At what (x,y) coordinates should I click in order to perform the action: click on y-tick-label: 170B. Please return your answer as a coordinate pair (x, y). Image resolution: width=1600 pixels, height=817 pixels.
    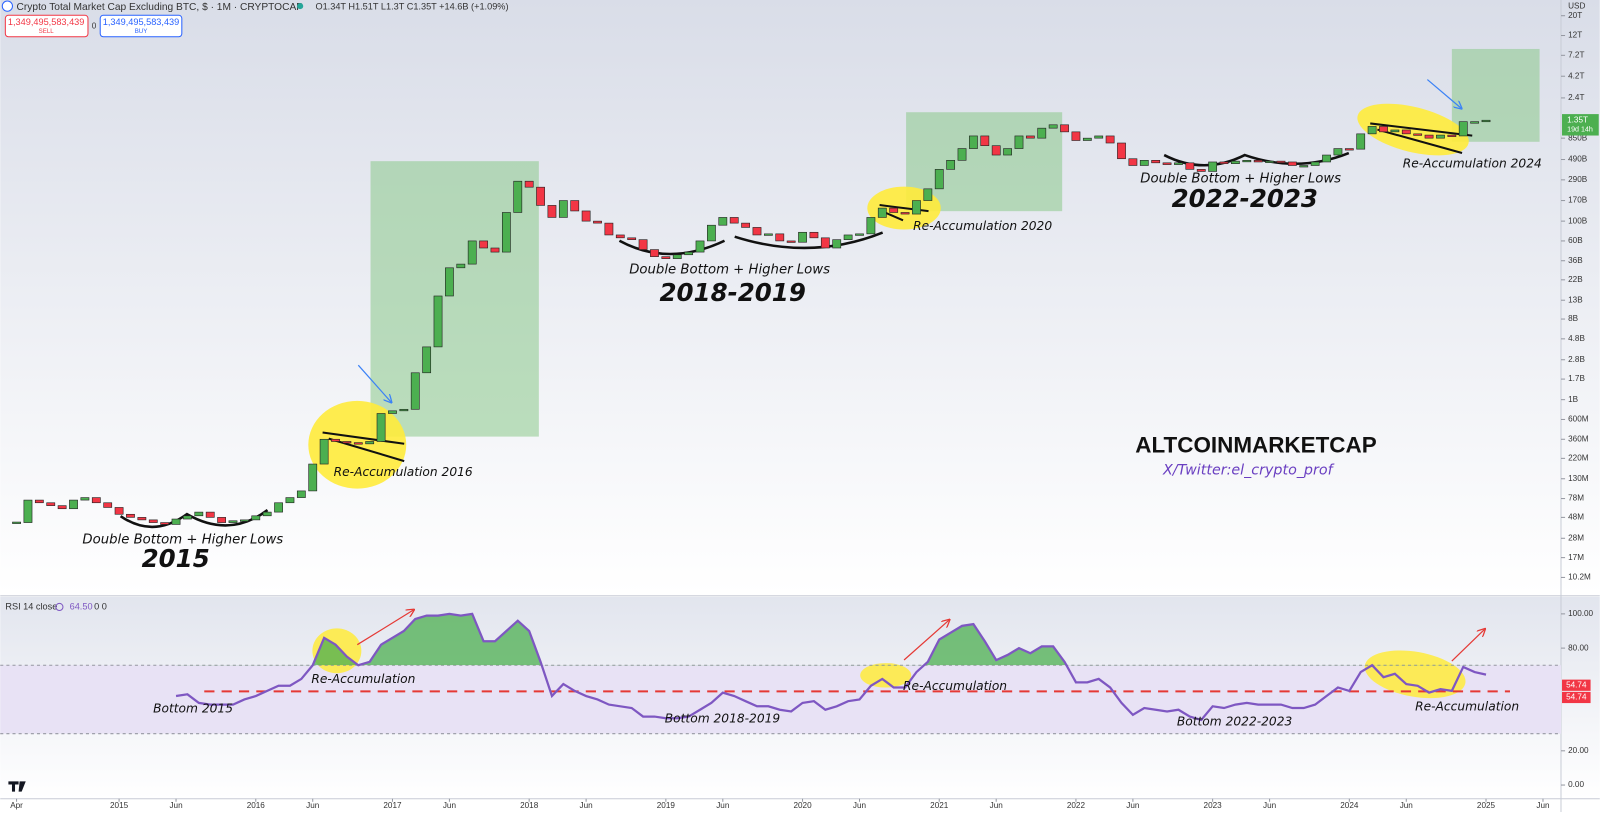
    Looking at the image, I should click on (1578, 200).